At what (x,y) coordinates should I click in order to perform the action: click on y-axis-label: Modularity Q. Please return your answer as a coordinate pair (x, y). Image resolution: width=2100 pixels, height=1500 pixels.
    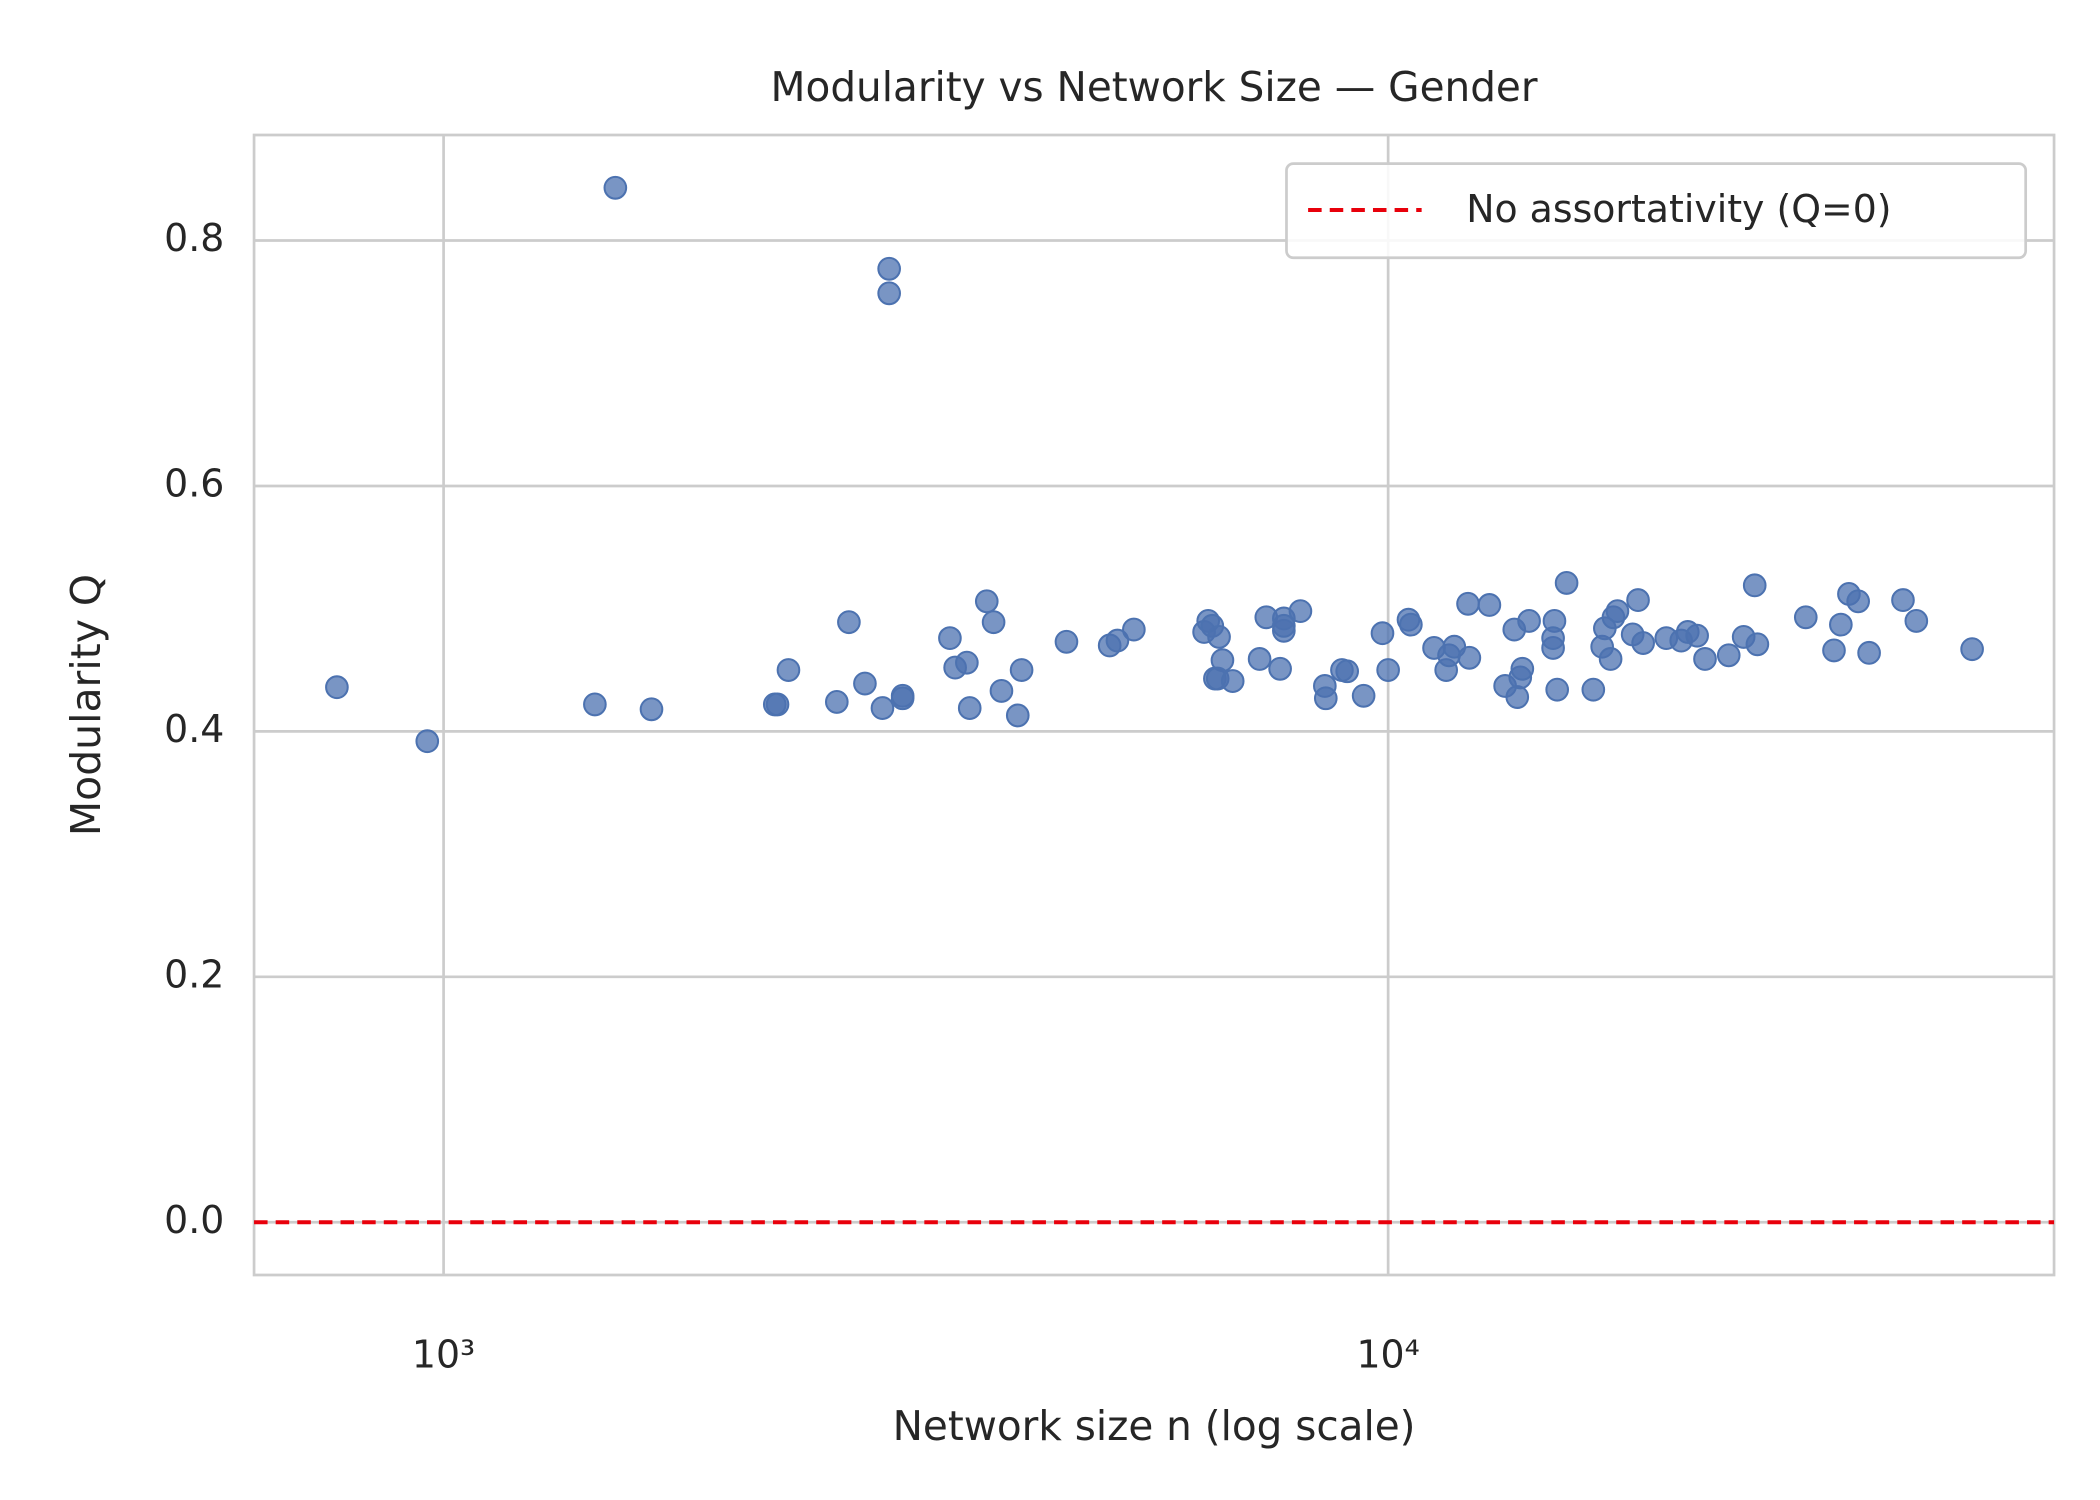
    Looking at the image, I should click on (86, 705).